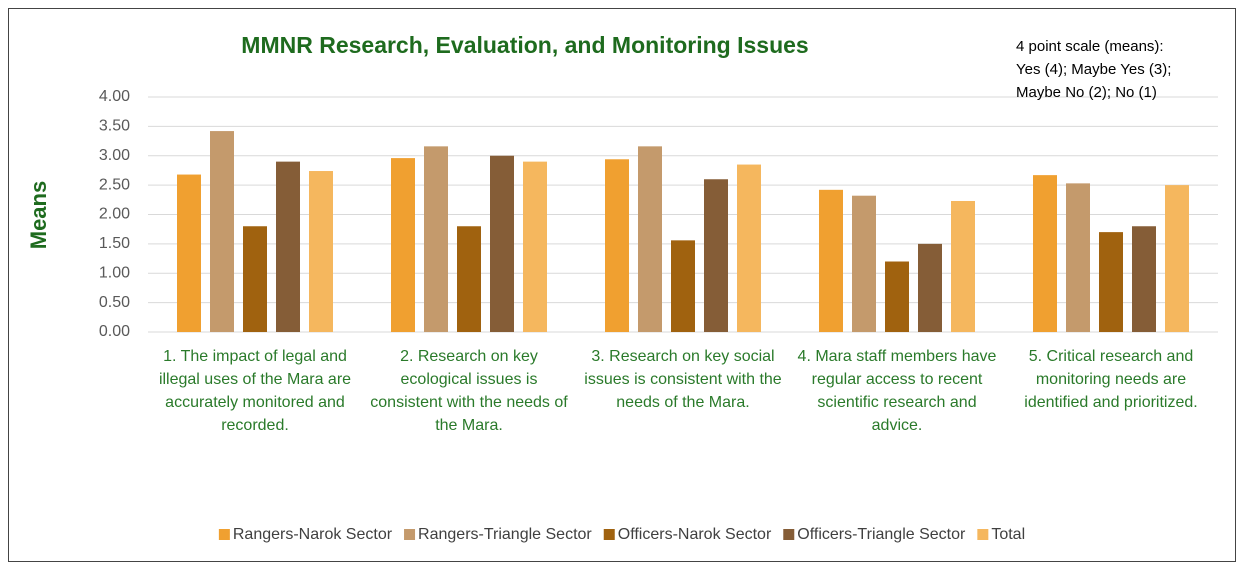 The height and width of the screenshot is (570, 1244). Describe the element at coordinates (881, 534) in the screenshot. I see `legend-label: Officers-Triangle Sector` at that location.